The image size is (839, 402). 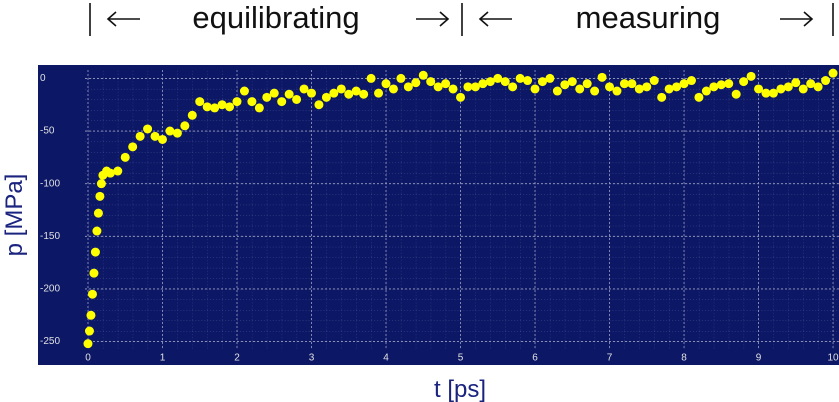 I want to click on x-tick-label: 7, so click(x=610, y=358).